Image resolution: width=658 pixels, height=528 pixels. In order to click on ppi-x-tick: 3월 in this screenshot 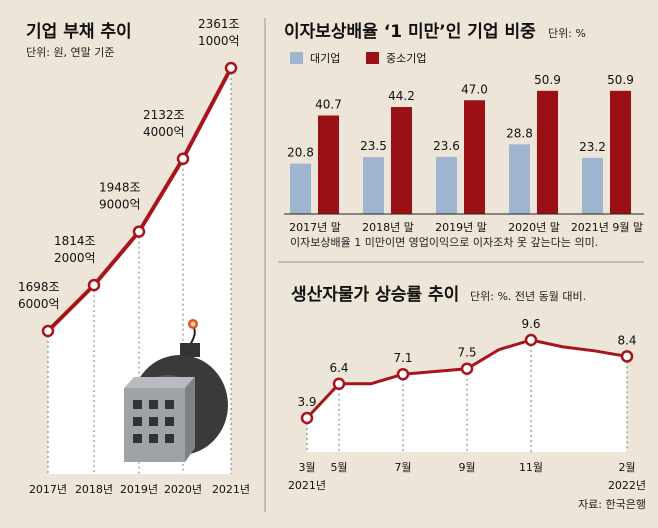, I will do `click(306, 467)`.